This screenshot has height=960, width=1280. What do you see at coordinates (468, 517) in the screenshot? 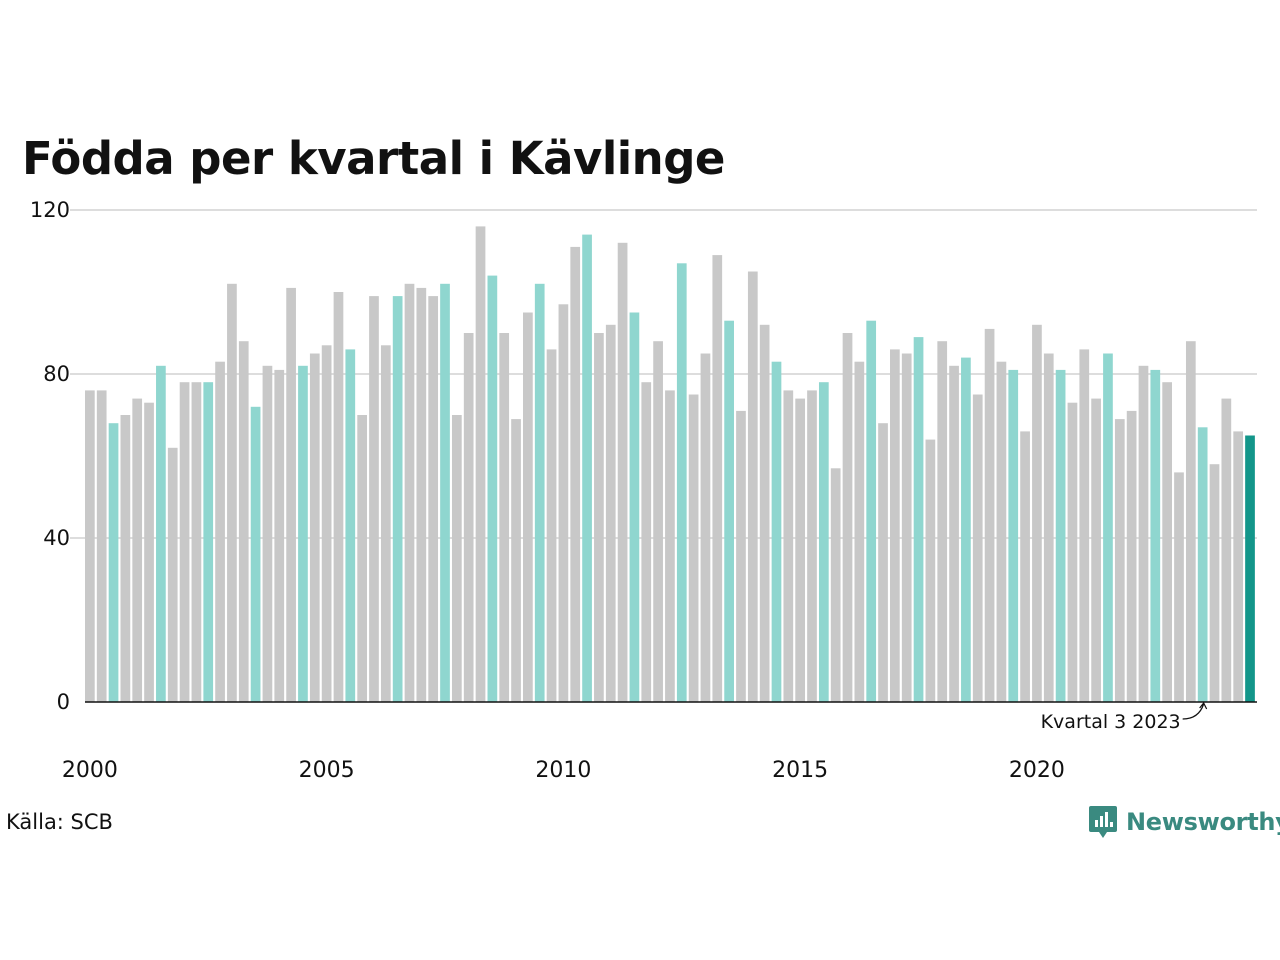
I see `bar-2008-q1` at bounding box center [468, 517].